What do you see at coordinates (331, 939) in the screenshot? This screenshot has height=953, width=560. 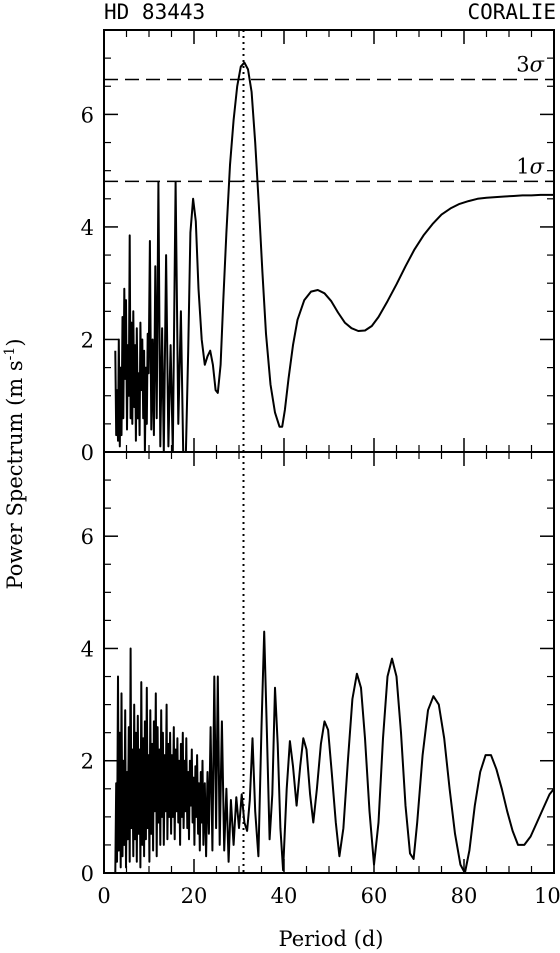 I see `x-axis-title: Period (d)` at bounding box center [331, 939].